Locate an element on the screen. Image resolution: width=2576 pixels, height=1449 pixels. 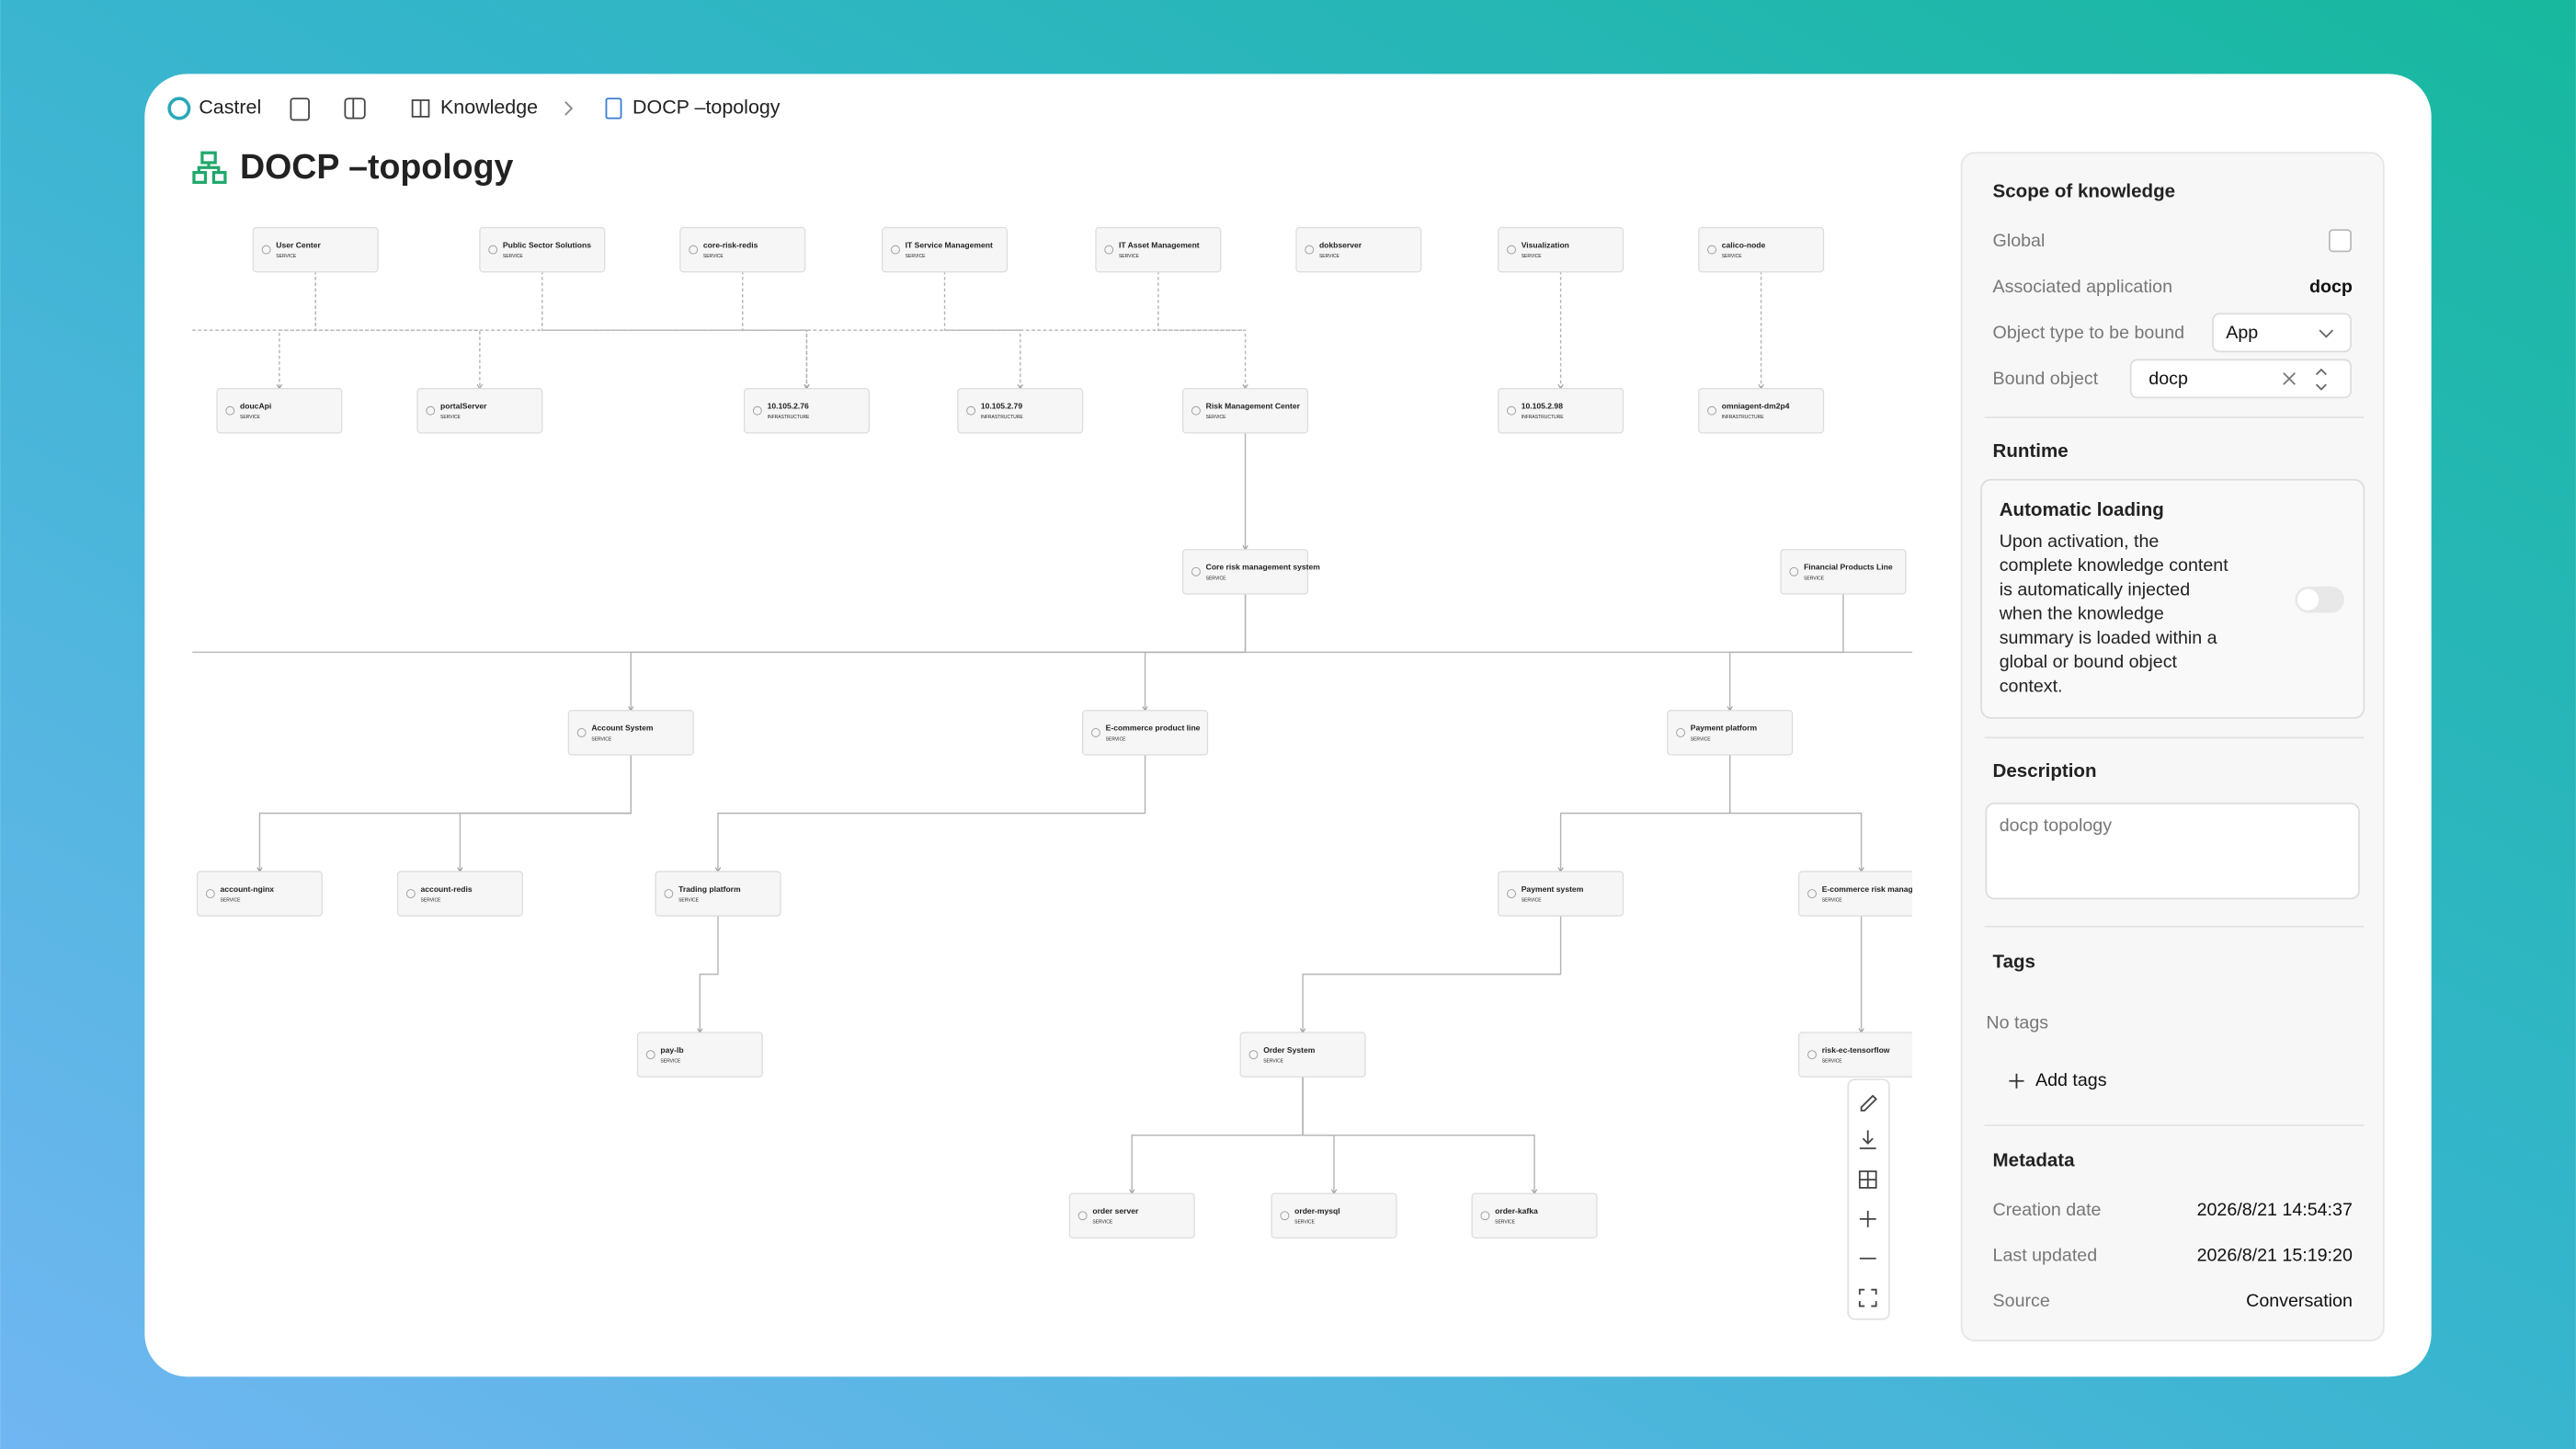
node-label: account-nginx is located at coordinates (248, 889).